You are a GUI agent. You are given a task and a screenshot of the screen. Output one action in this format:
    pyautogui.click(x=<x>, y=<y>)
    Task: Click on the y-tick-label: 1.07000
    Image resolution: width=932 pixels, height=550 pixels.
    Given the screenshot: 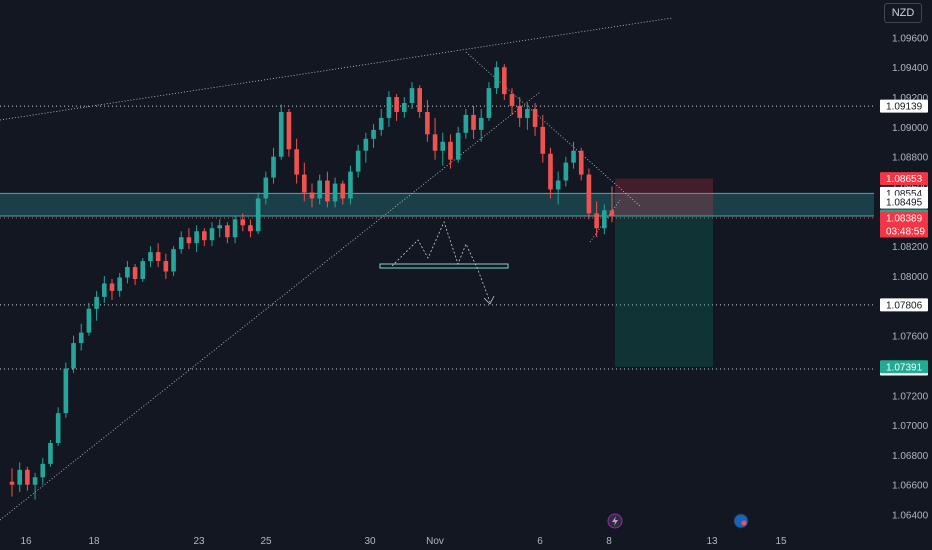 What is the action you would take?
    pyautogui.click(x=910, y=426)
    